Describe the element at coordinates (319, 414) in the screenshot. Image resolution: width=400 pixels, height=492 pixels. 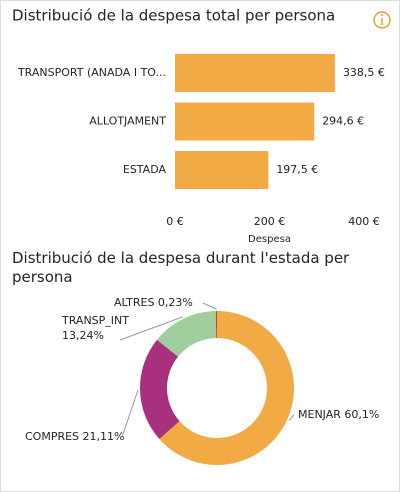
I see `slice-name: MENJAR` at that location.